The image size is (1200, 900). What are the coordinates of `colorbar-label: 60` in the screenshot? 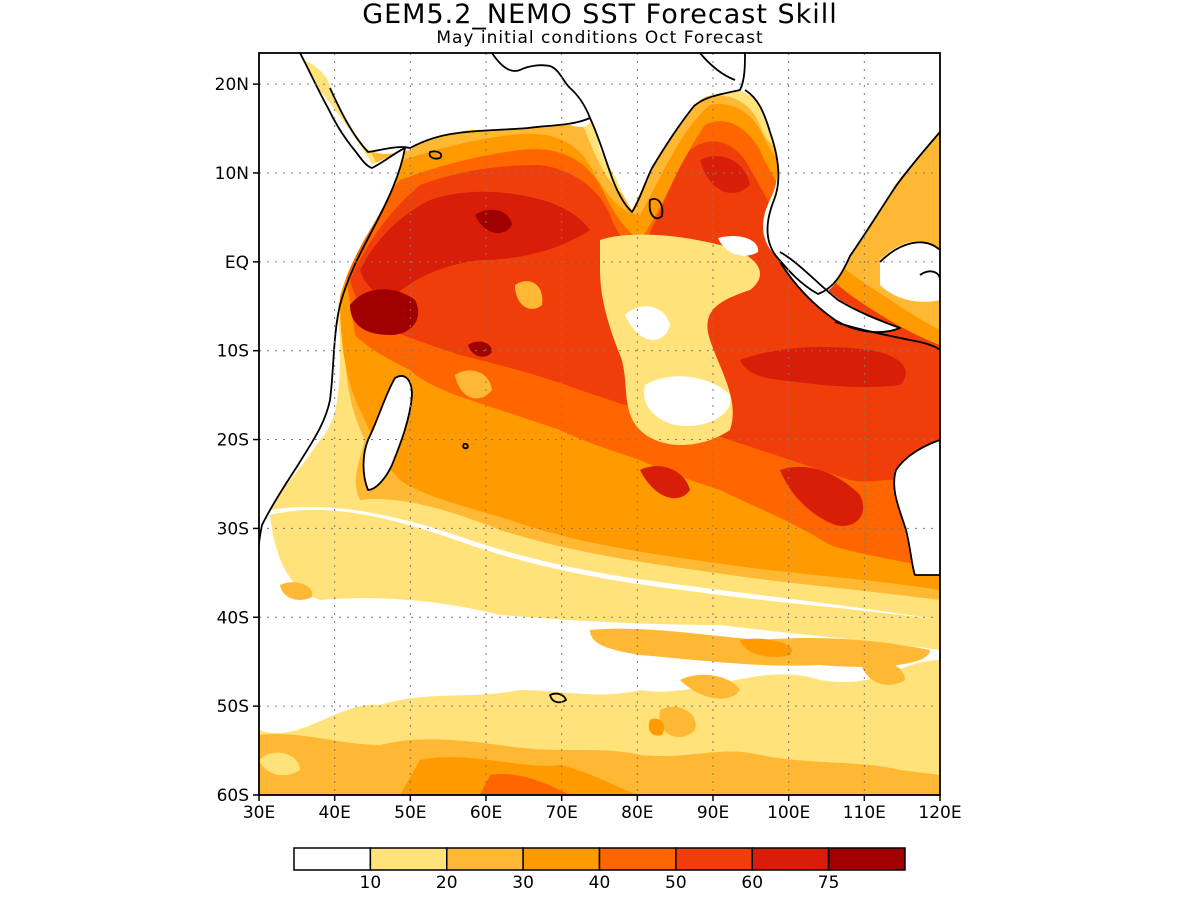 It's located at (752, 883).